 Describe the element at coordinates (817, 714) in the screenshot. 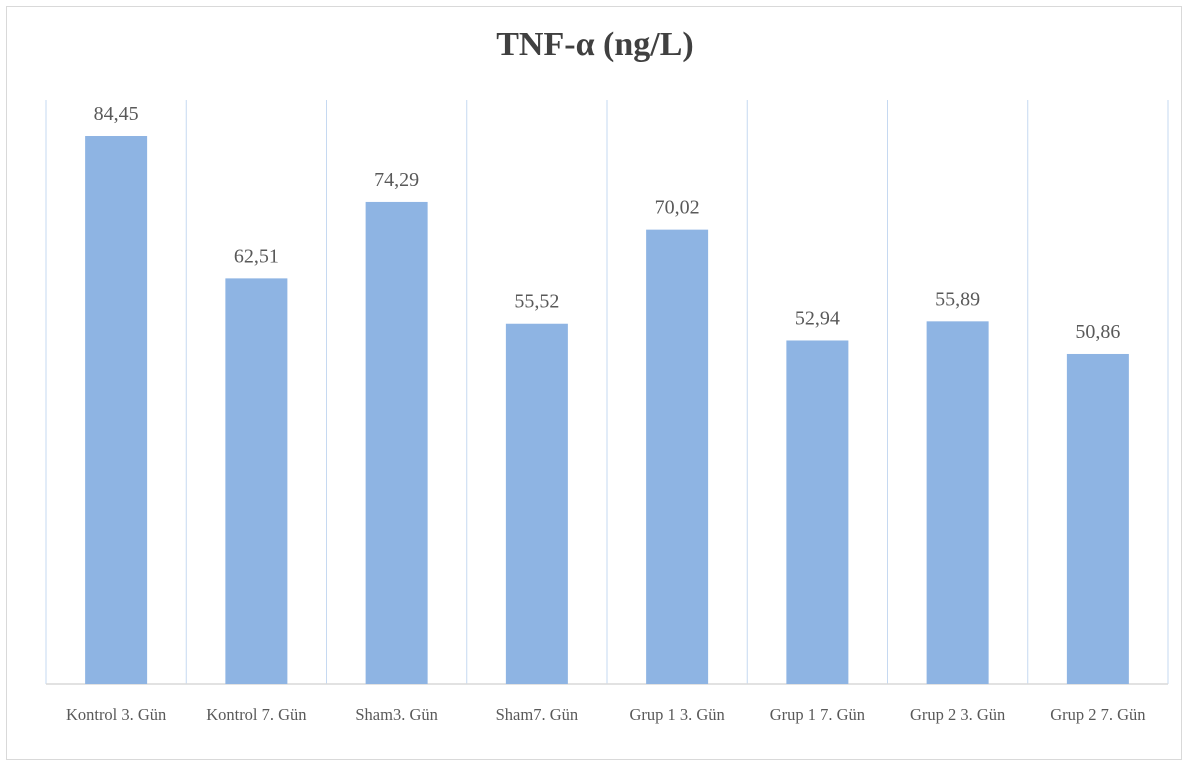

I see `x-tick-label: Grup 1 7. Gün` at that location.